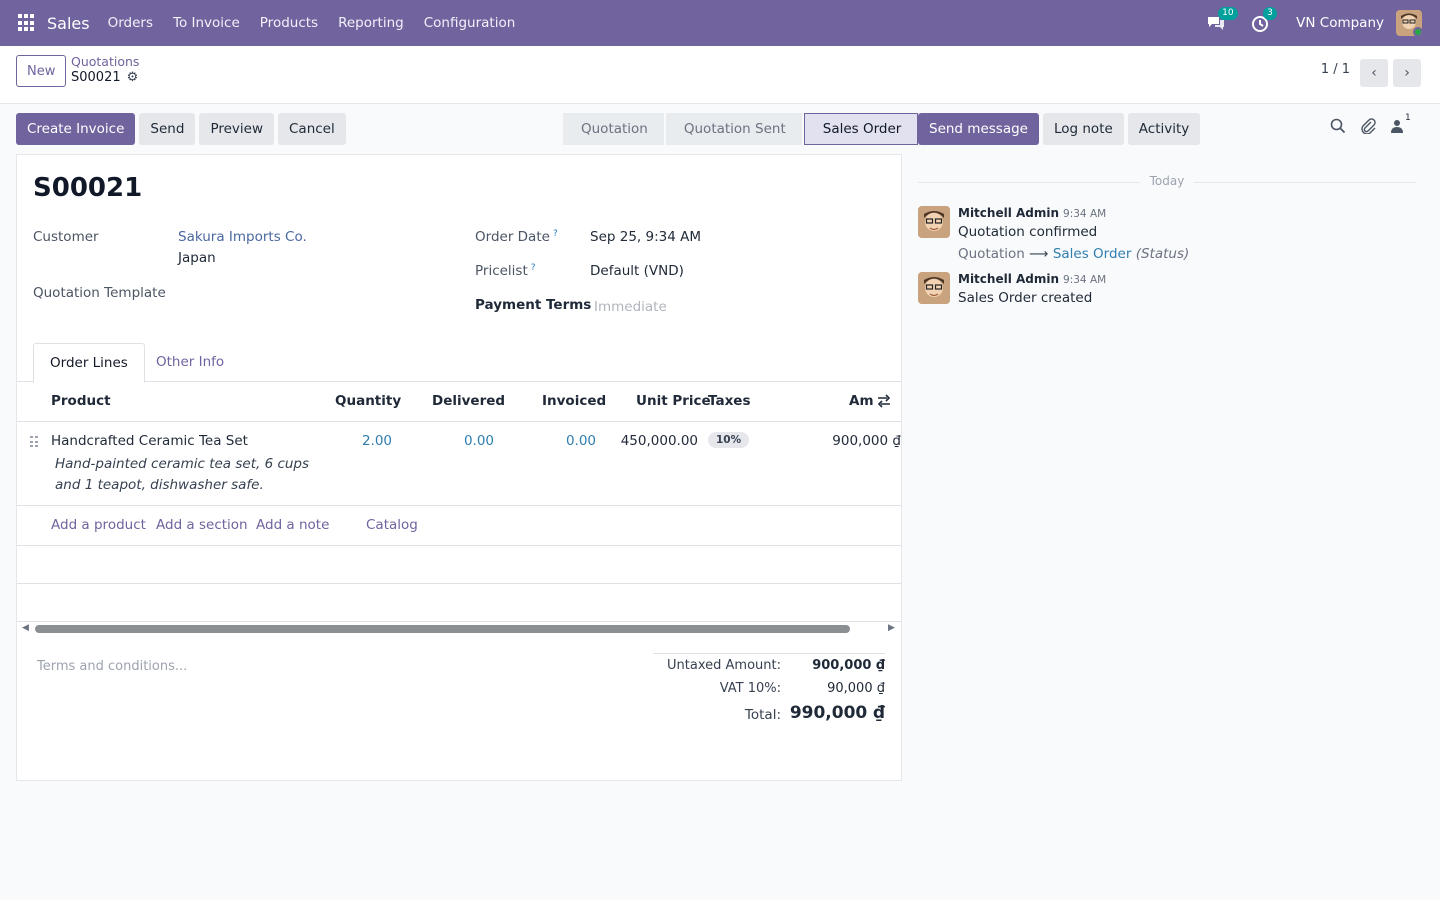 The height and width of the screenshot is (900, 1440). Describe the element at coordinates (66, 237) in the screenshot. I see `customer-label: Customer` at that location.